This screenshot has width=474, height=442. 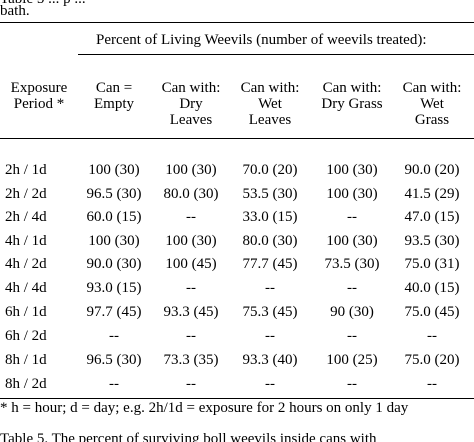 I want to click on row-label: 4h / 4d, so click(x=26, y=288).